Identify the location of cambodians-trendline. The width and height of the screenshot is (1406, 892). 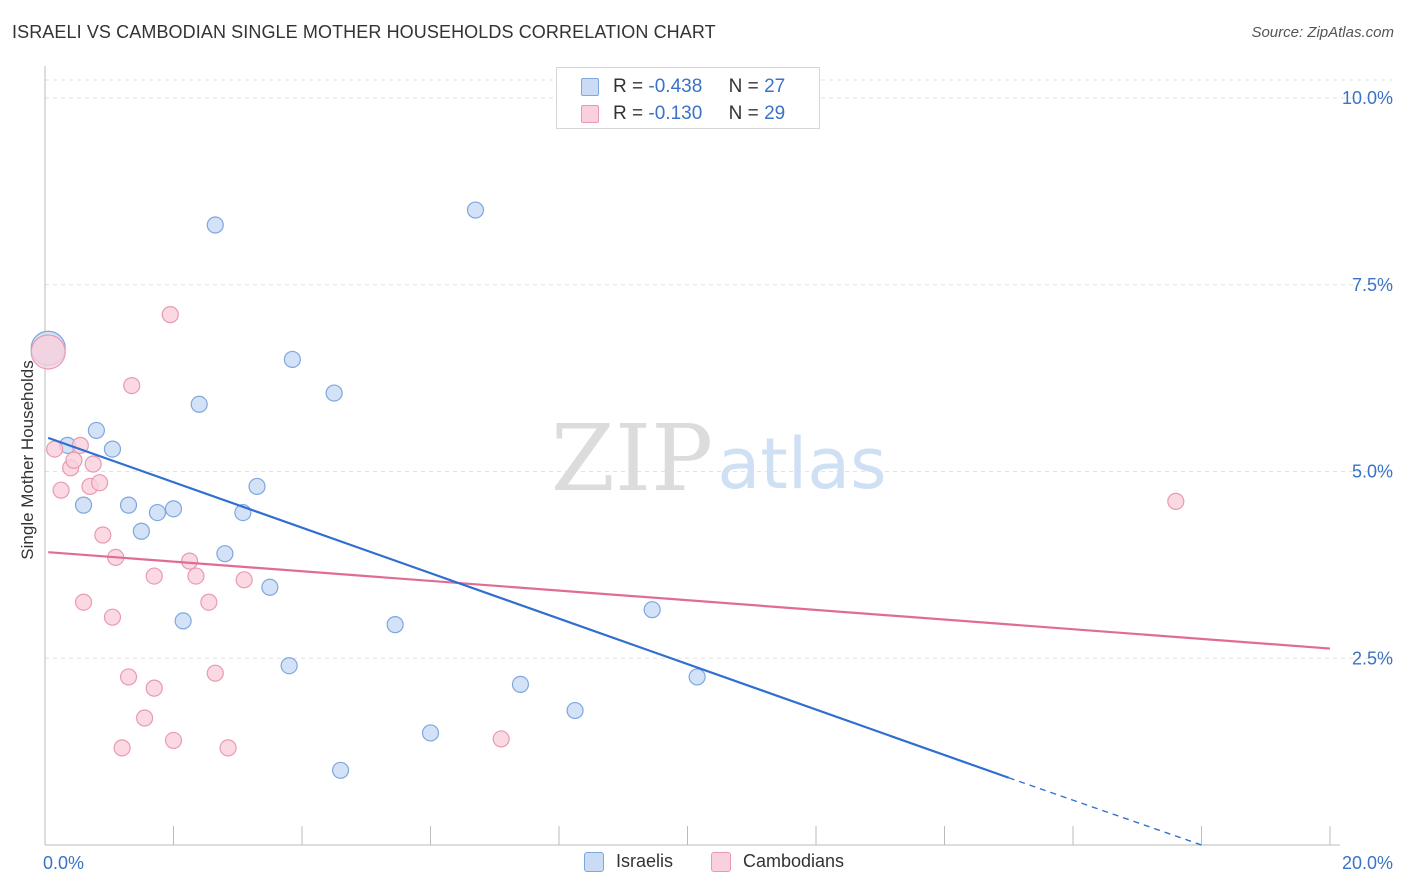
(689, 600).